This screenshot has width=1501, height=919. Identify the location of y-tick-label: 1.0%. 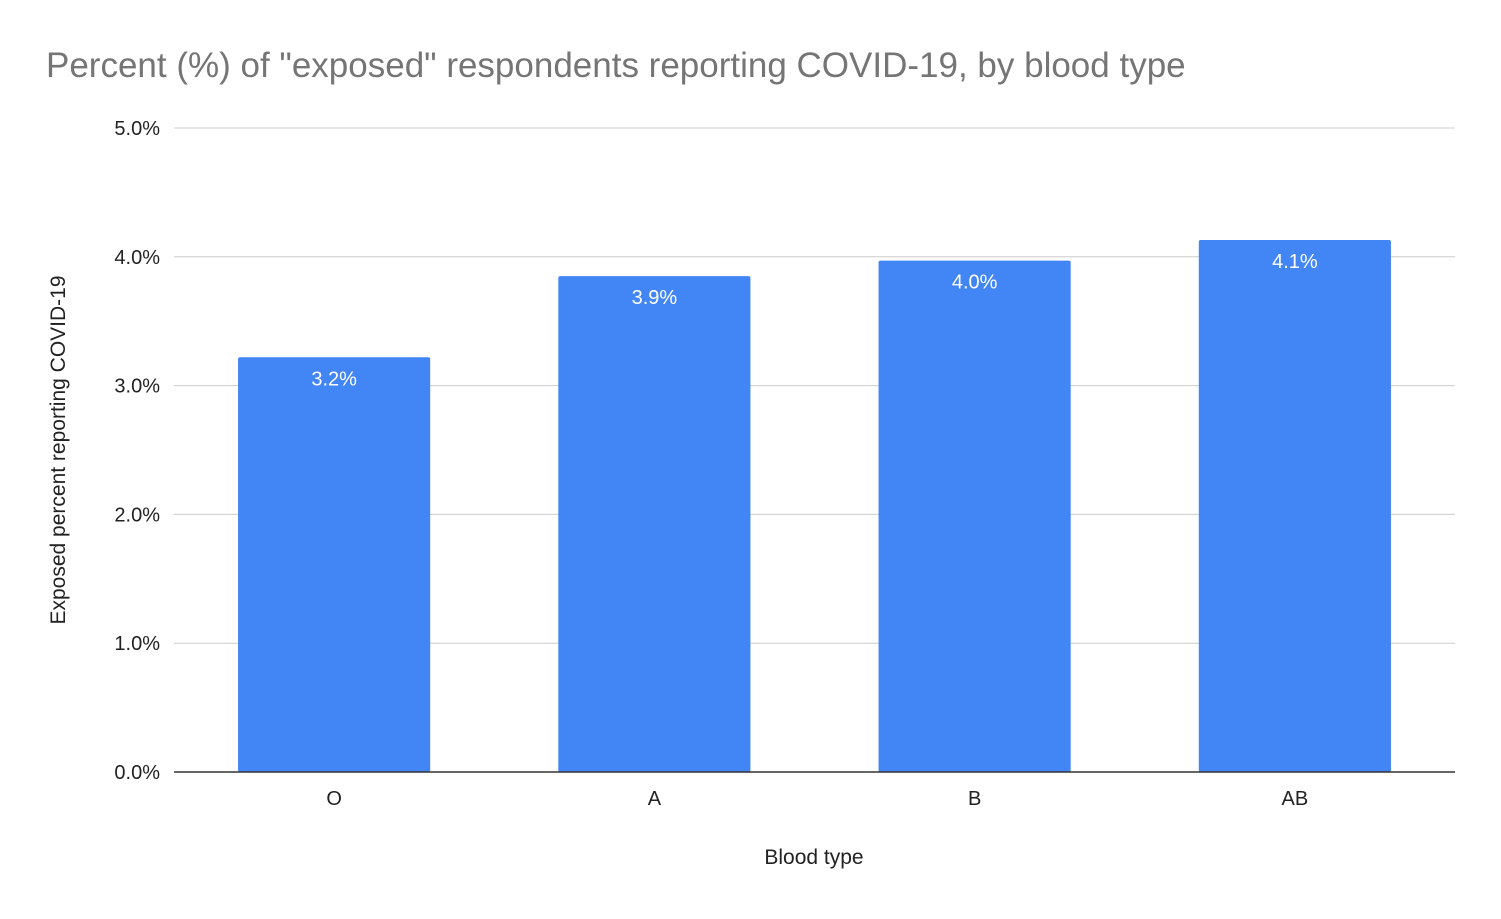
(137, 644).